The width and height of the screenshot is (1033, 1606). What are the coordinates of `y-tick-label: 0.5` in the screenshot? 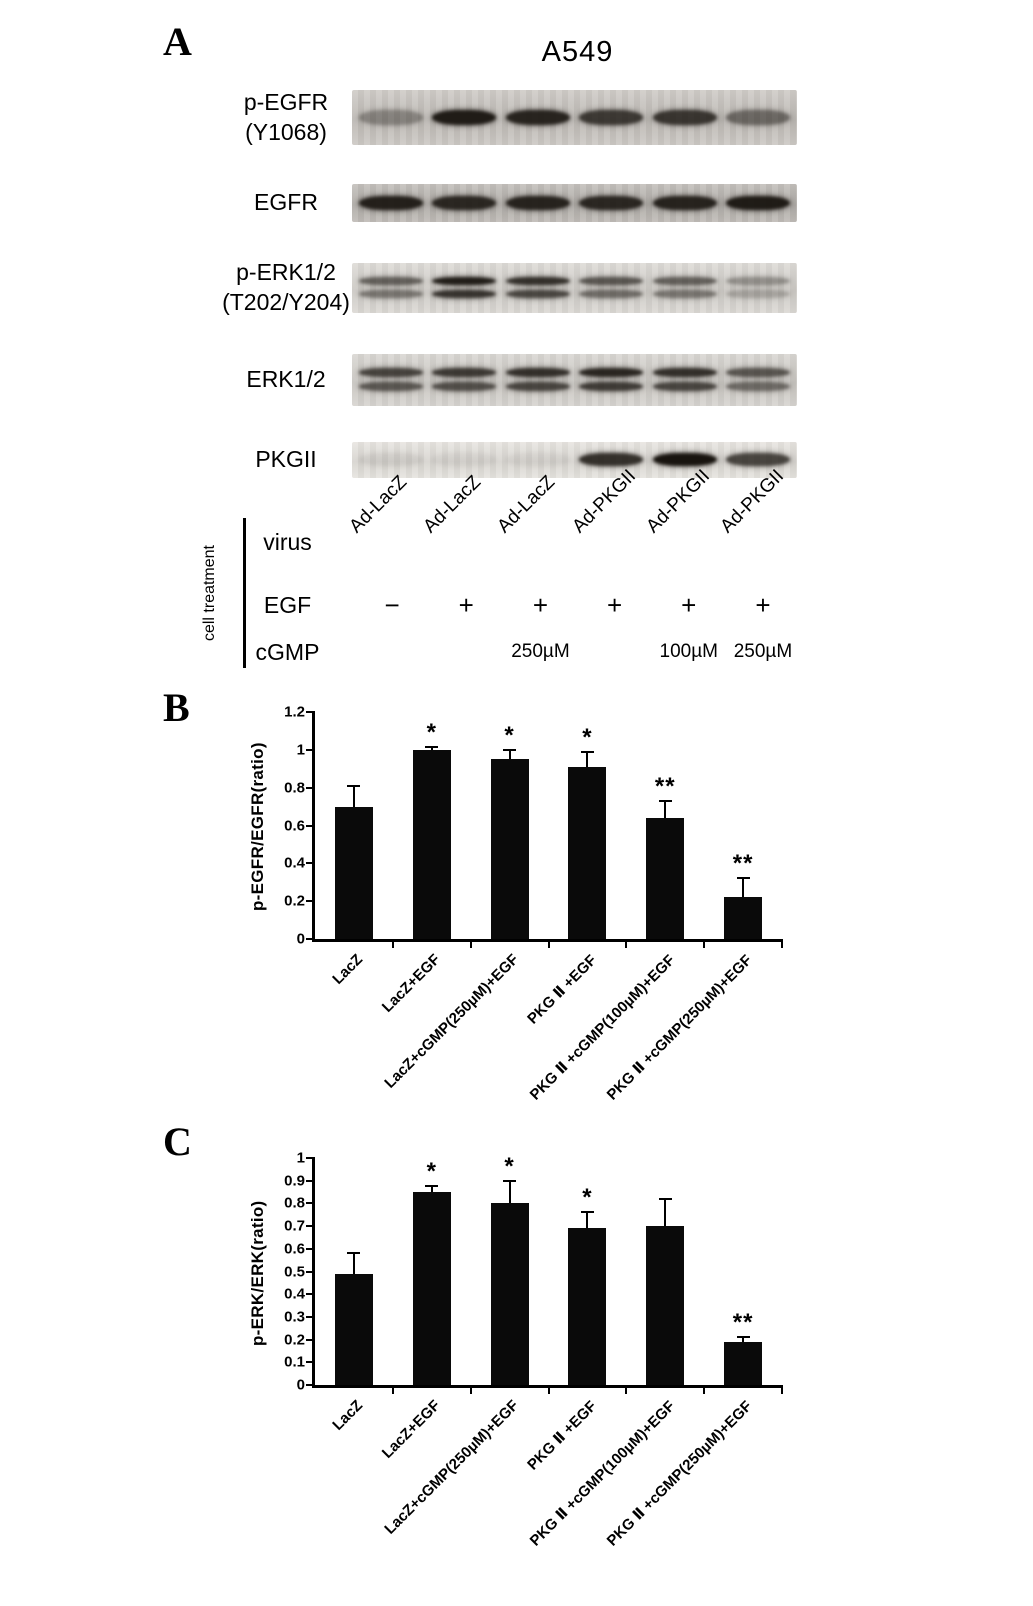 It's located at (294, 1271).